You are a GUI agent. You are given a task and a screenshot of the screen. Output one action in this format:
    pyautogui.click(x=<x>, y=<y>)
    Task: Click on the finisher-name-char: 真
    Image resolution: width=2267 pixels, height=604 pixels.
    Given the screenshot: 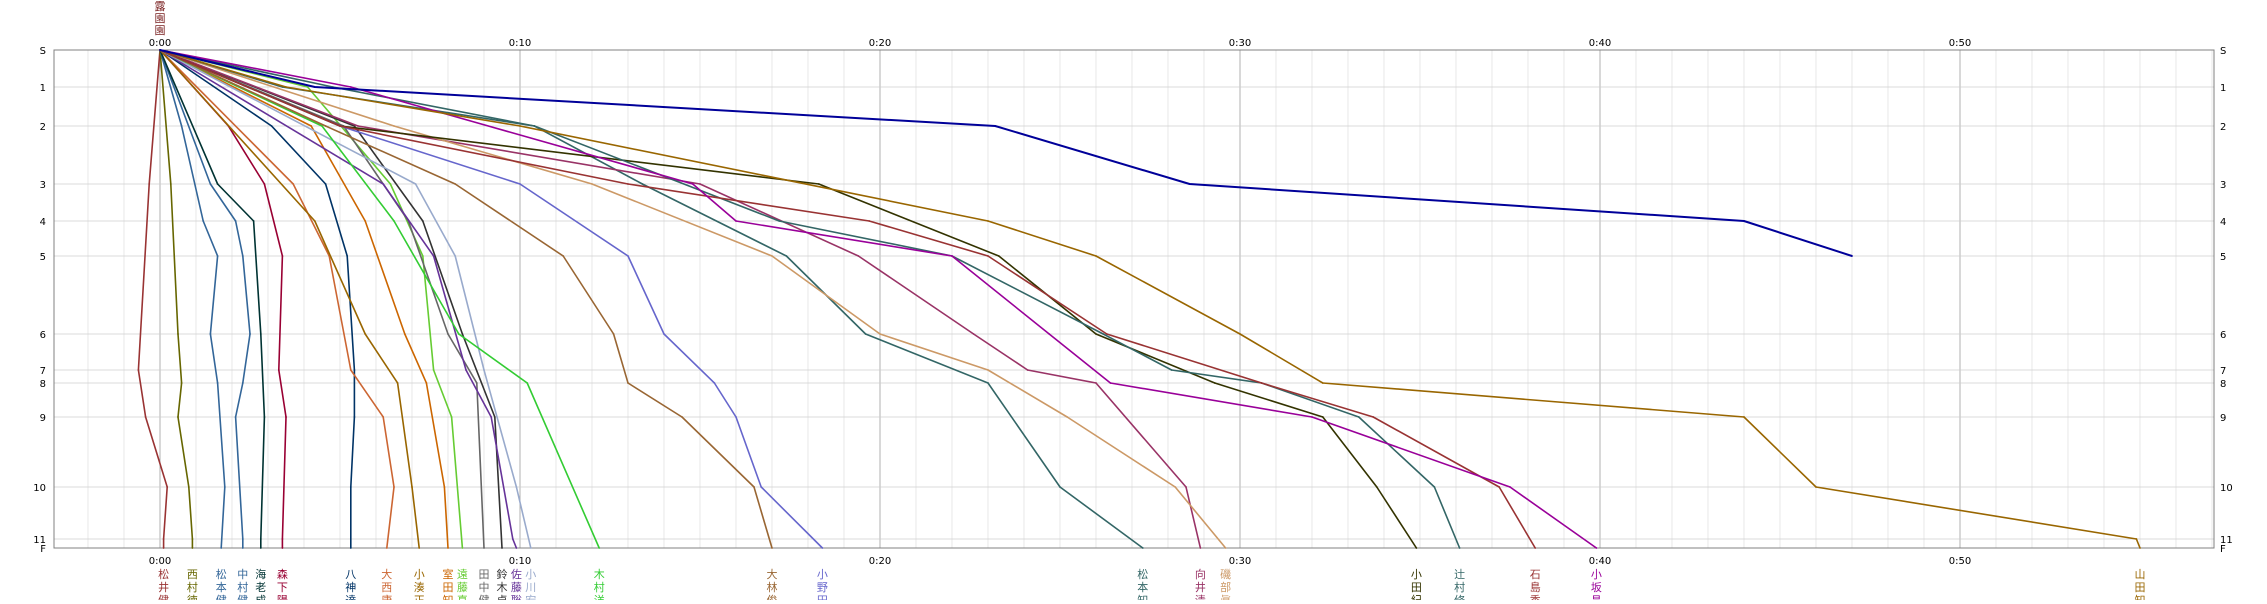 What is the action you would take?
    pyautogui.click(x=462, y=596)
    